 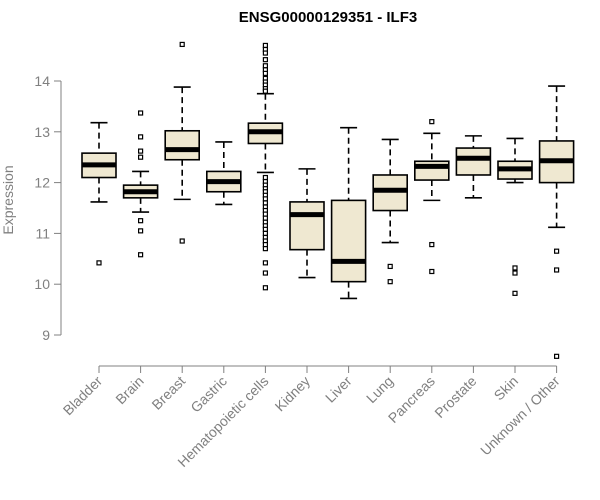 I want to click on x-tick-label: Lung, so click(x=379, y=389).